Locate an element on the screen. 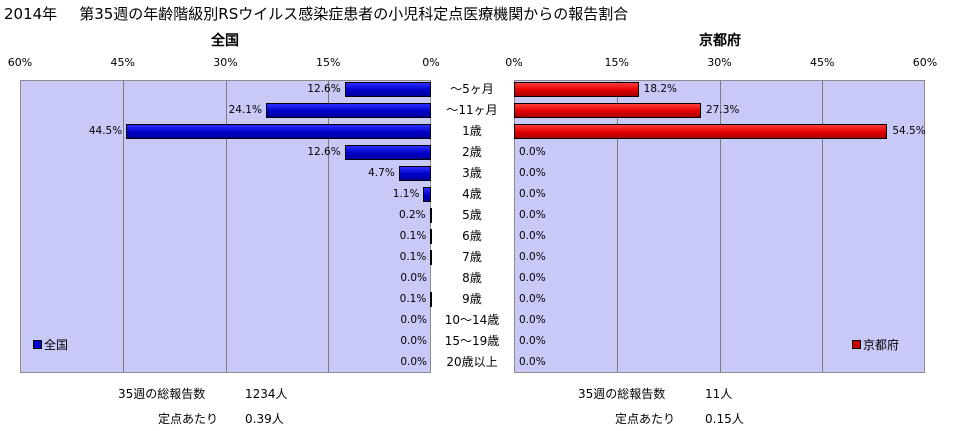  right-total-label: 35週の総報告数 is located at coordinates (622, 394).